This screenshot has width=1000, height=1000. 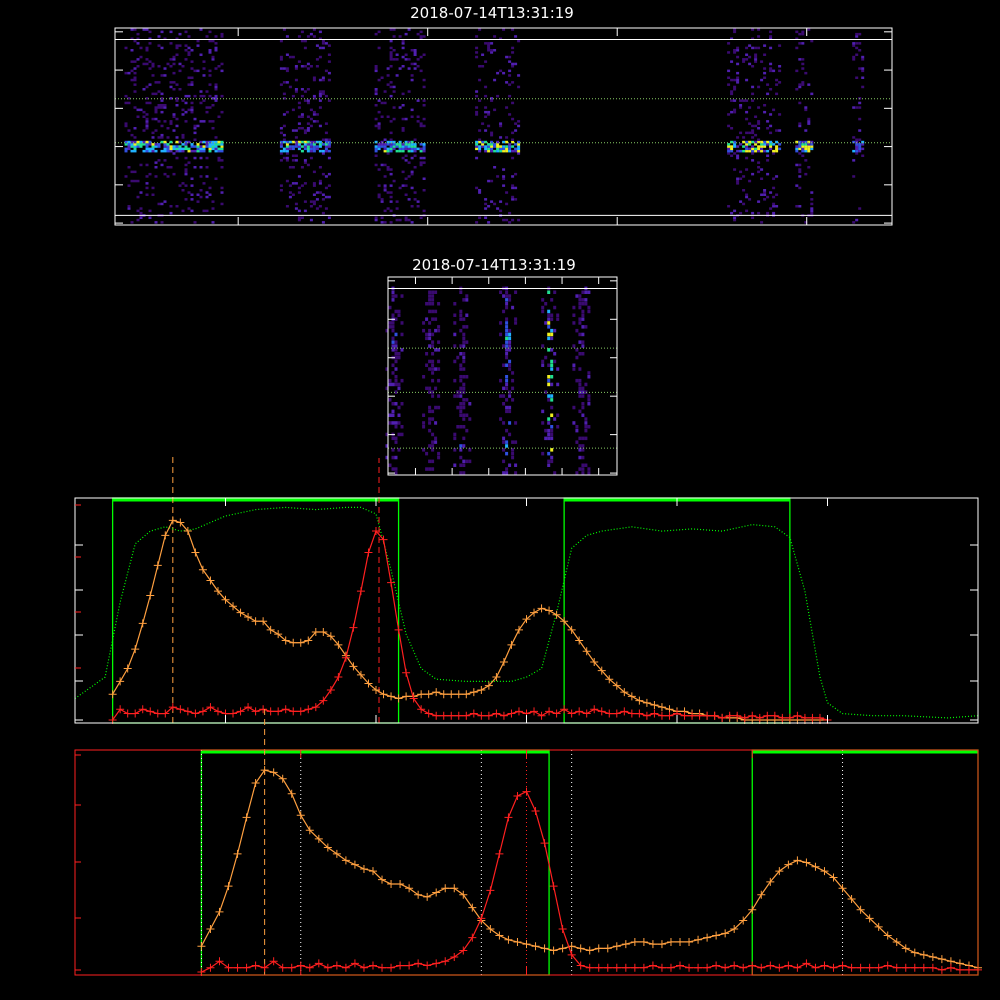 What do you see at coordinates (502, 376) in the screenshot?
I see `zoom-heatmap-frame` at bounding box center [502, 376].